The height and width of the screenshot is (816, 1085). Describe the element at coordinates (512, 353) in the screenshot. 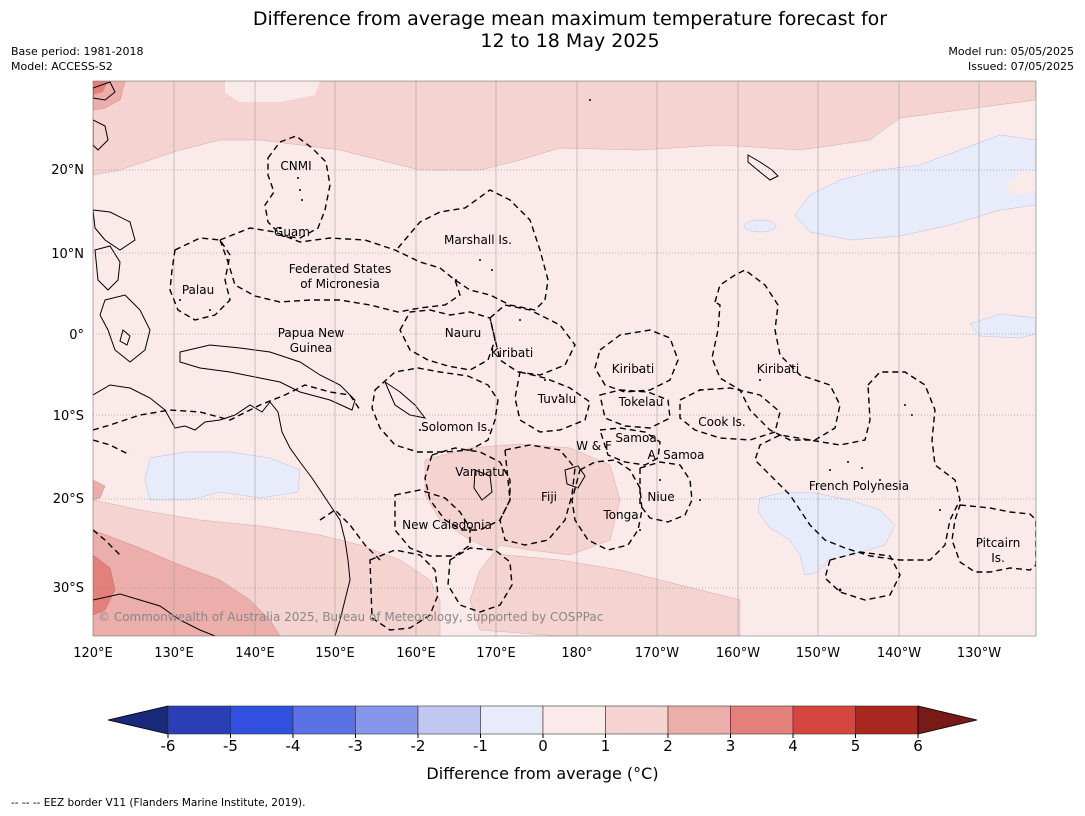

I see `label-kiribati-west: Kiribati` at that location.